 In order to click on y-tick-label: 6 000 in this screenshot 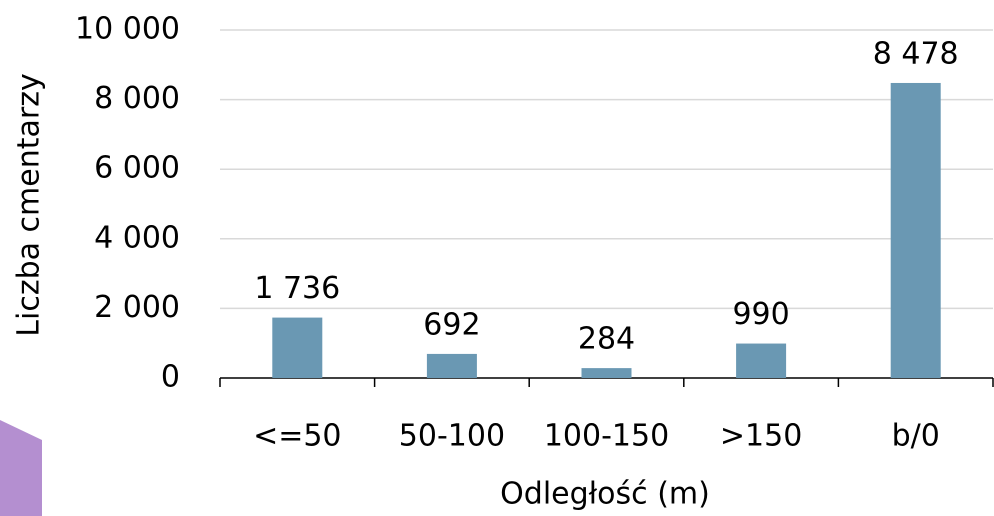, I will do `click(137, 168)`.